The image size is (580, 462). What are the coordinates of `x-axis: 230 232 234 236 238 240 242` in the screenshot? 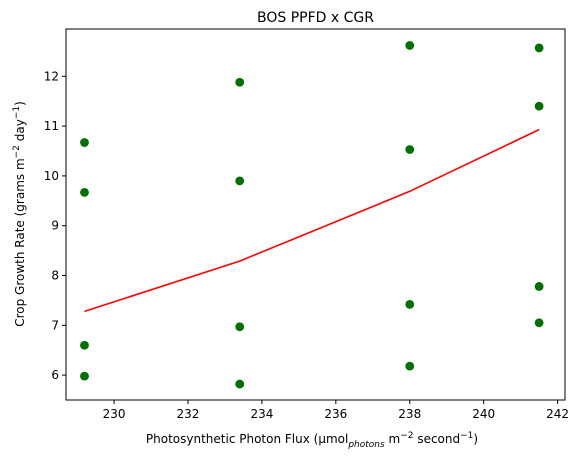 It's located at (336, 410).